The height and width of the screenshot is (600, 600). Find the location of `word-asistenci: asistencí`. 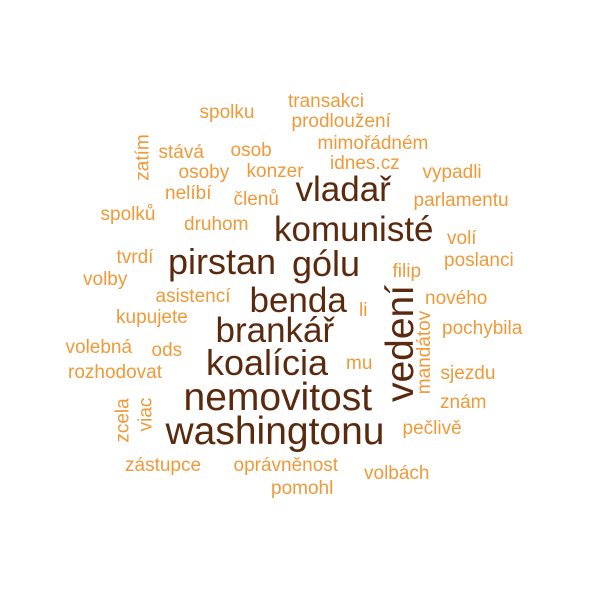

word-asistenci: asistencí is located at coordinates (193, 296).